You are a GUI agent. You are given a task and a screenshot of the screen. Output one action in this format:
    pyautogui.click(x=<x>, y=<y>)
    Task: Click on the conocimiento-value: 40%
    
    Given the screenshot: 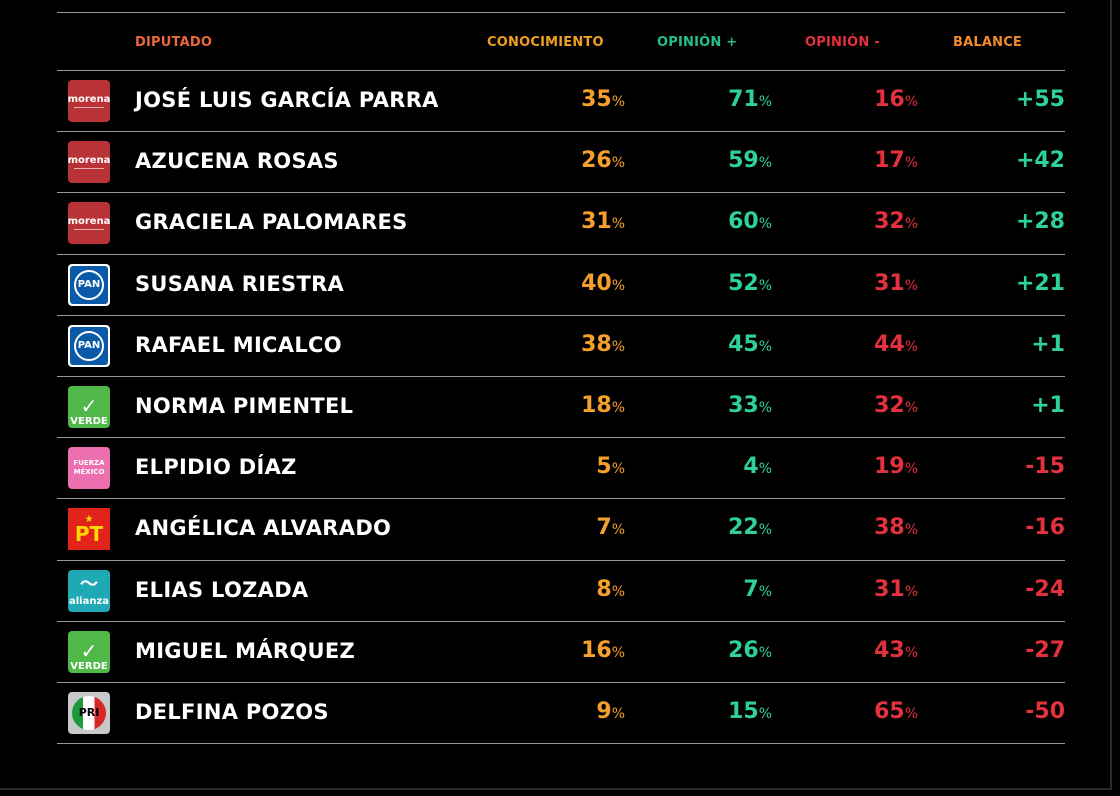 What is the action you would take?
    pyautogui.click(x=565, y=283)
    